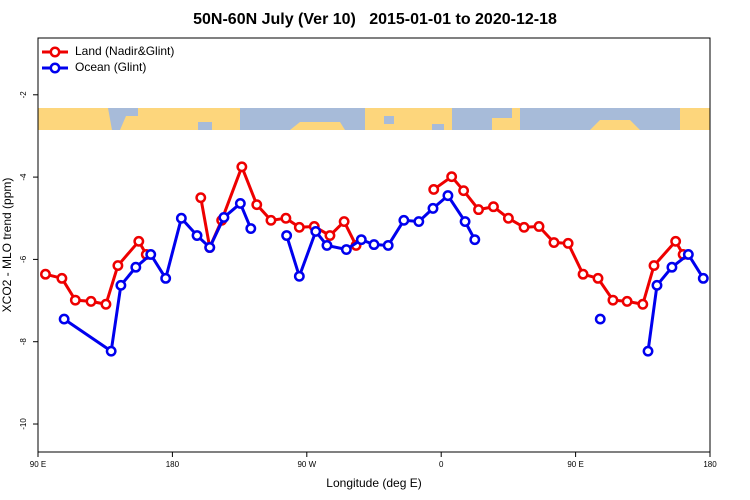 This screenshot has width=750, height=500. What do you see at coordinates (110, 67) in the screenshot?
I see `legend-label: Ocean (Glint)` at bounding box center [110, 67].